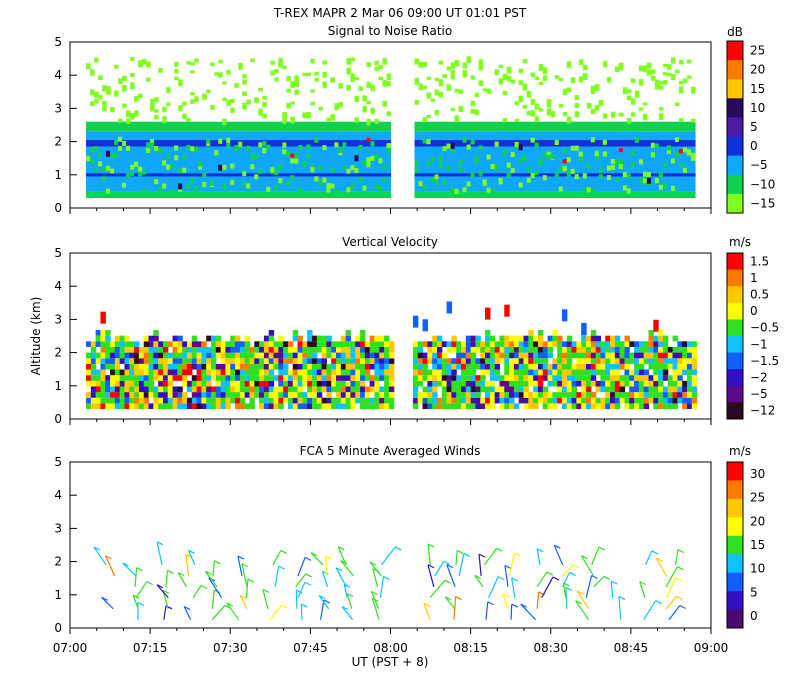  Describe the element at coordinates (735, 261) in the screenshot. I see `cbar2-swatch` at that location.